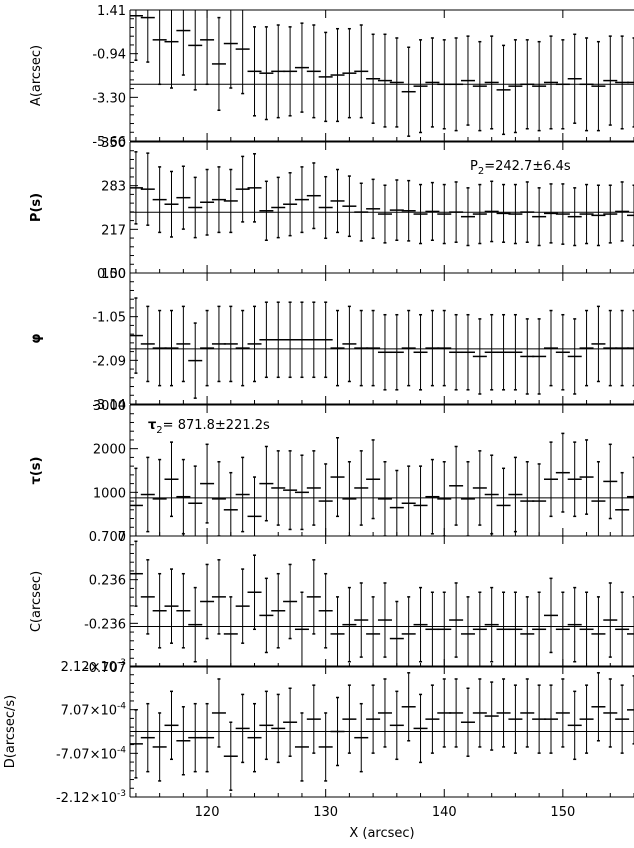 This screenshot has width=634, height=848. What do you see at coordinates (105, 624) in the screenshot?
I see `y-tick-label: -0.236` at bounding box center [105, 624].